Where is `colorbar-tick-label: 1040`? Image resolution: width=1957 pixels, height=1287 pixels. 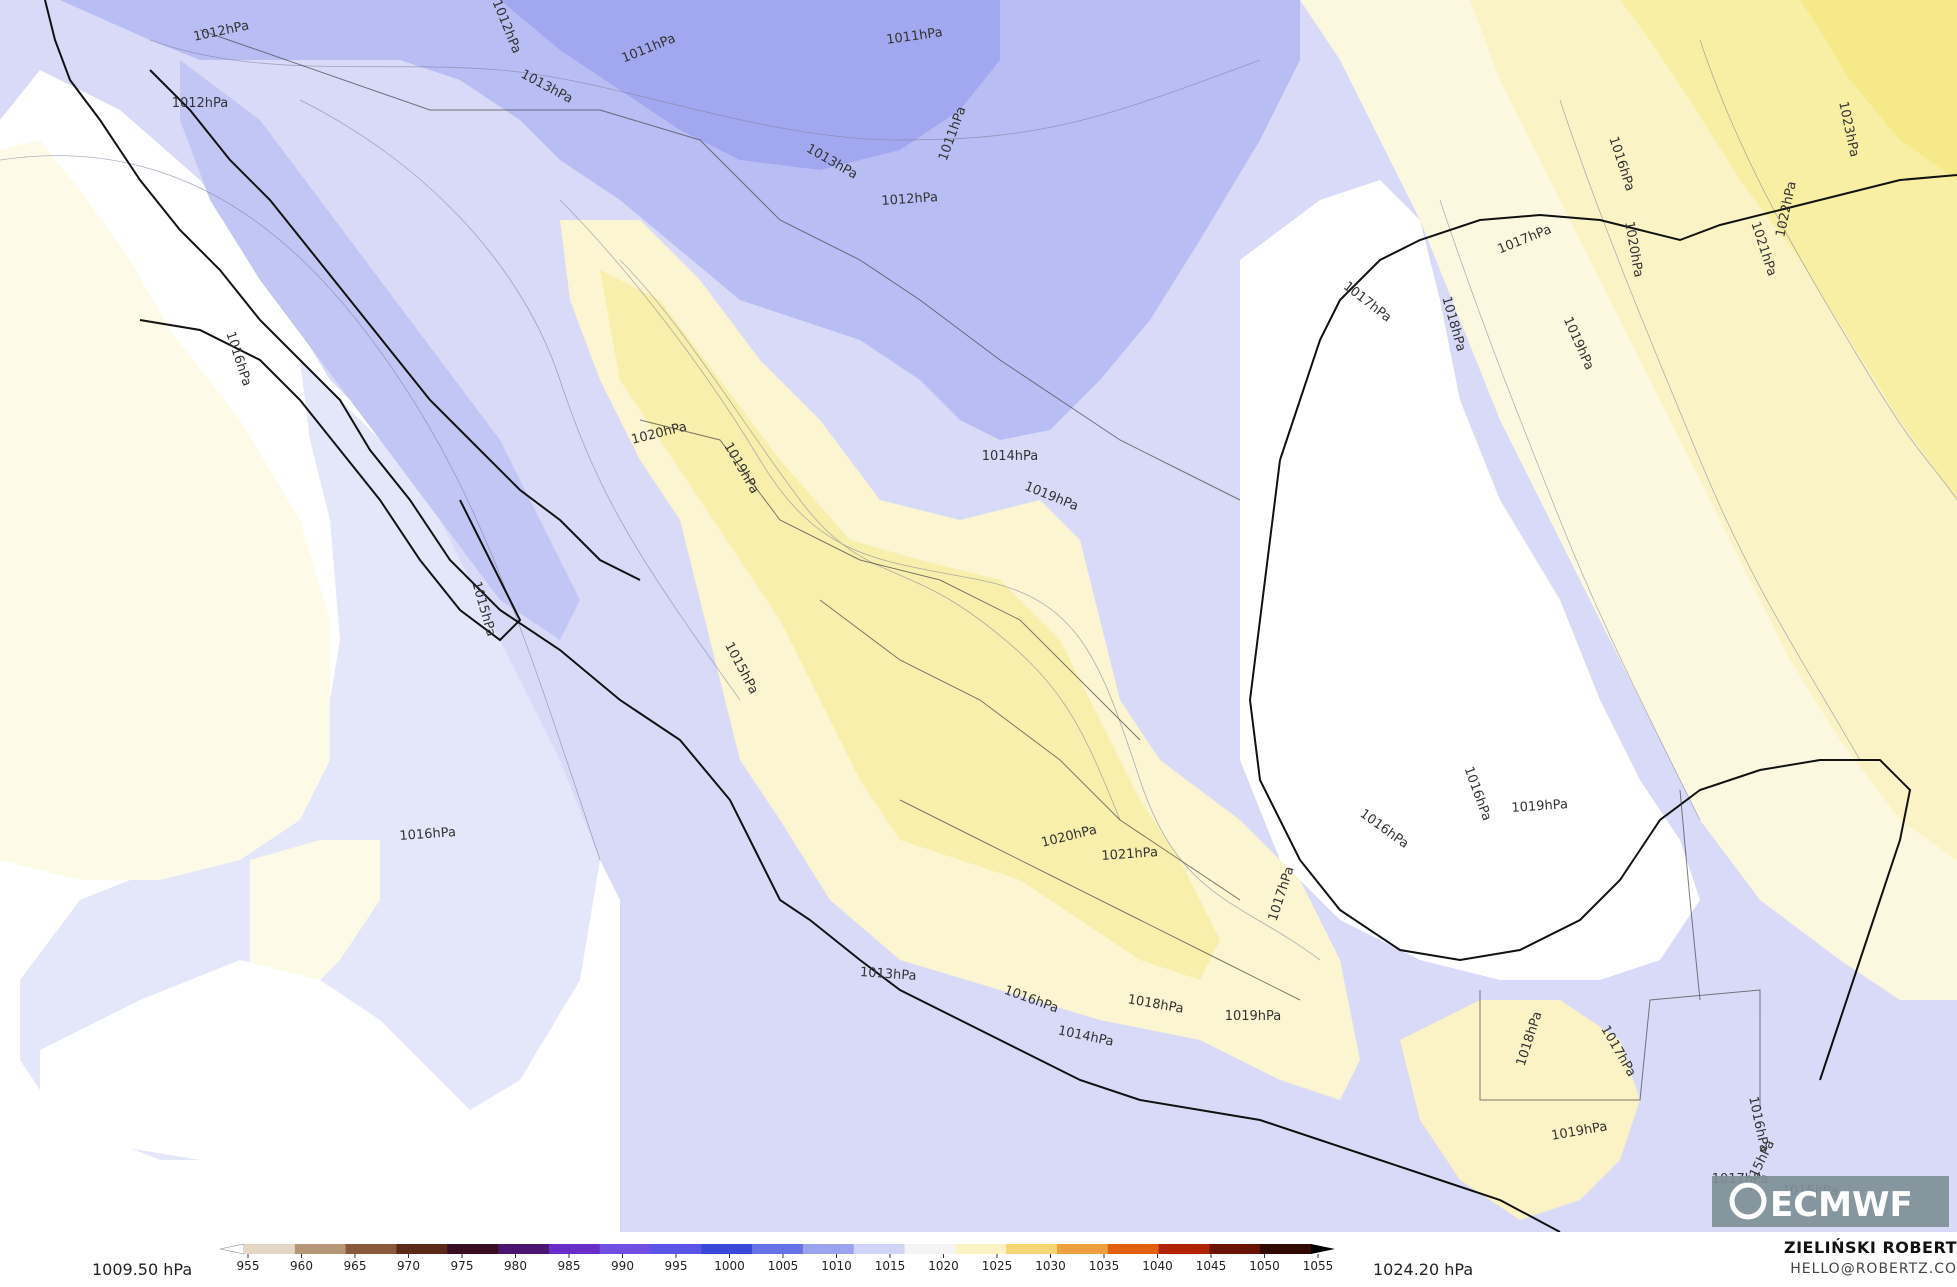 colorbar-tick-label: 1040 is located at coordinates (1157, 1266).